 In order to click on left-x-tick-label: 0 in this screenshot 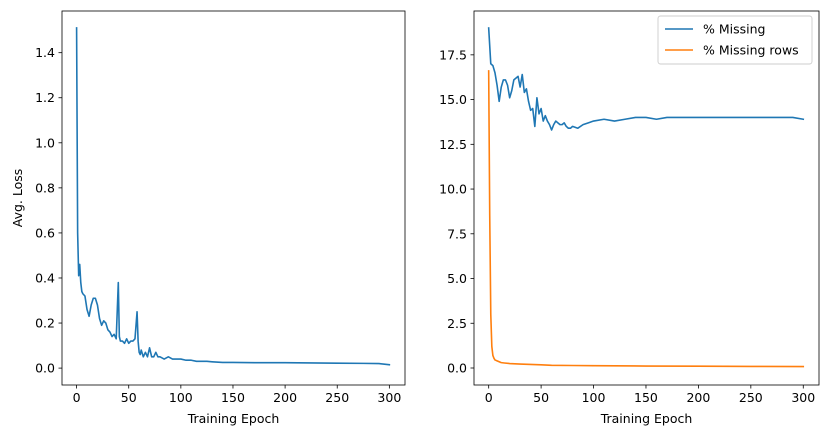, I will do `click(77, 397)`.